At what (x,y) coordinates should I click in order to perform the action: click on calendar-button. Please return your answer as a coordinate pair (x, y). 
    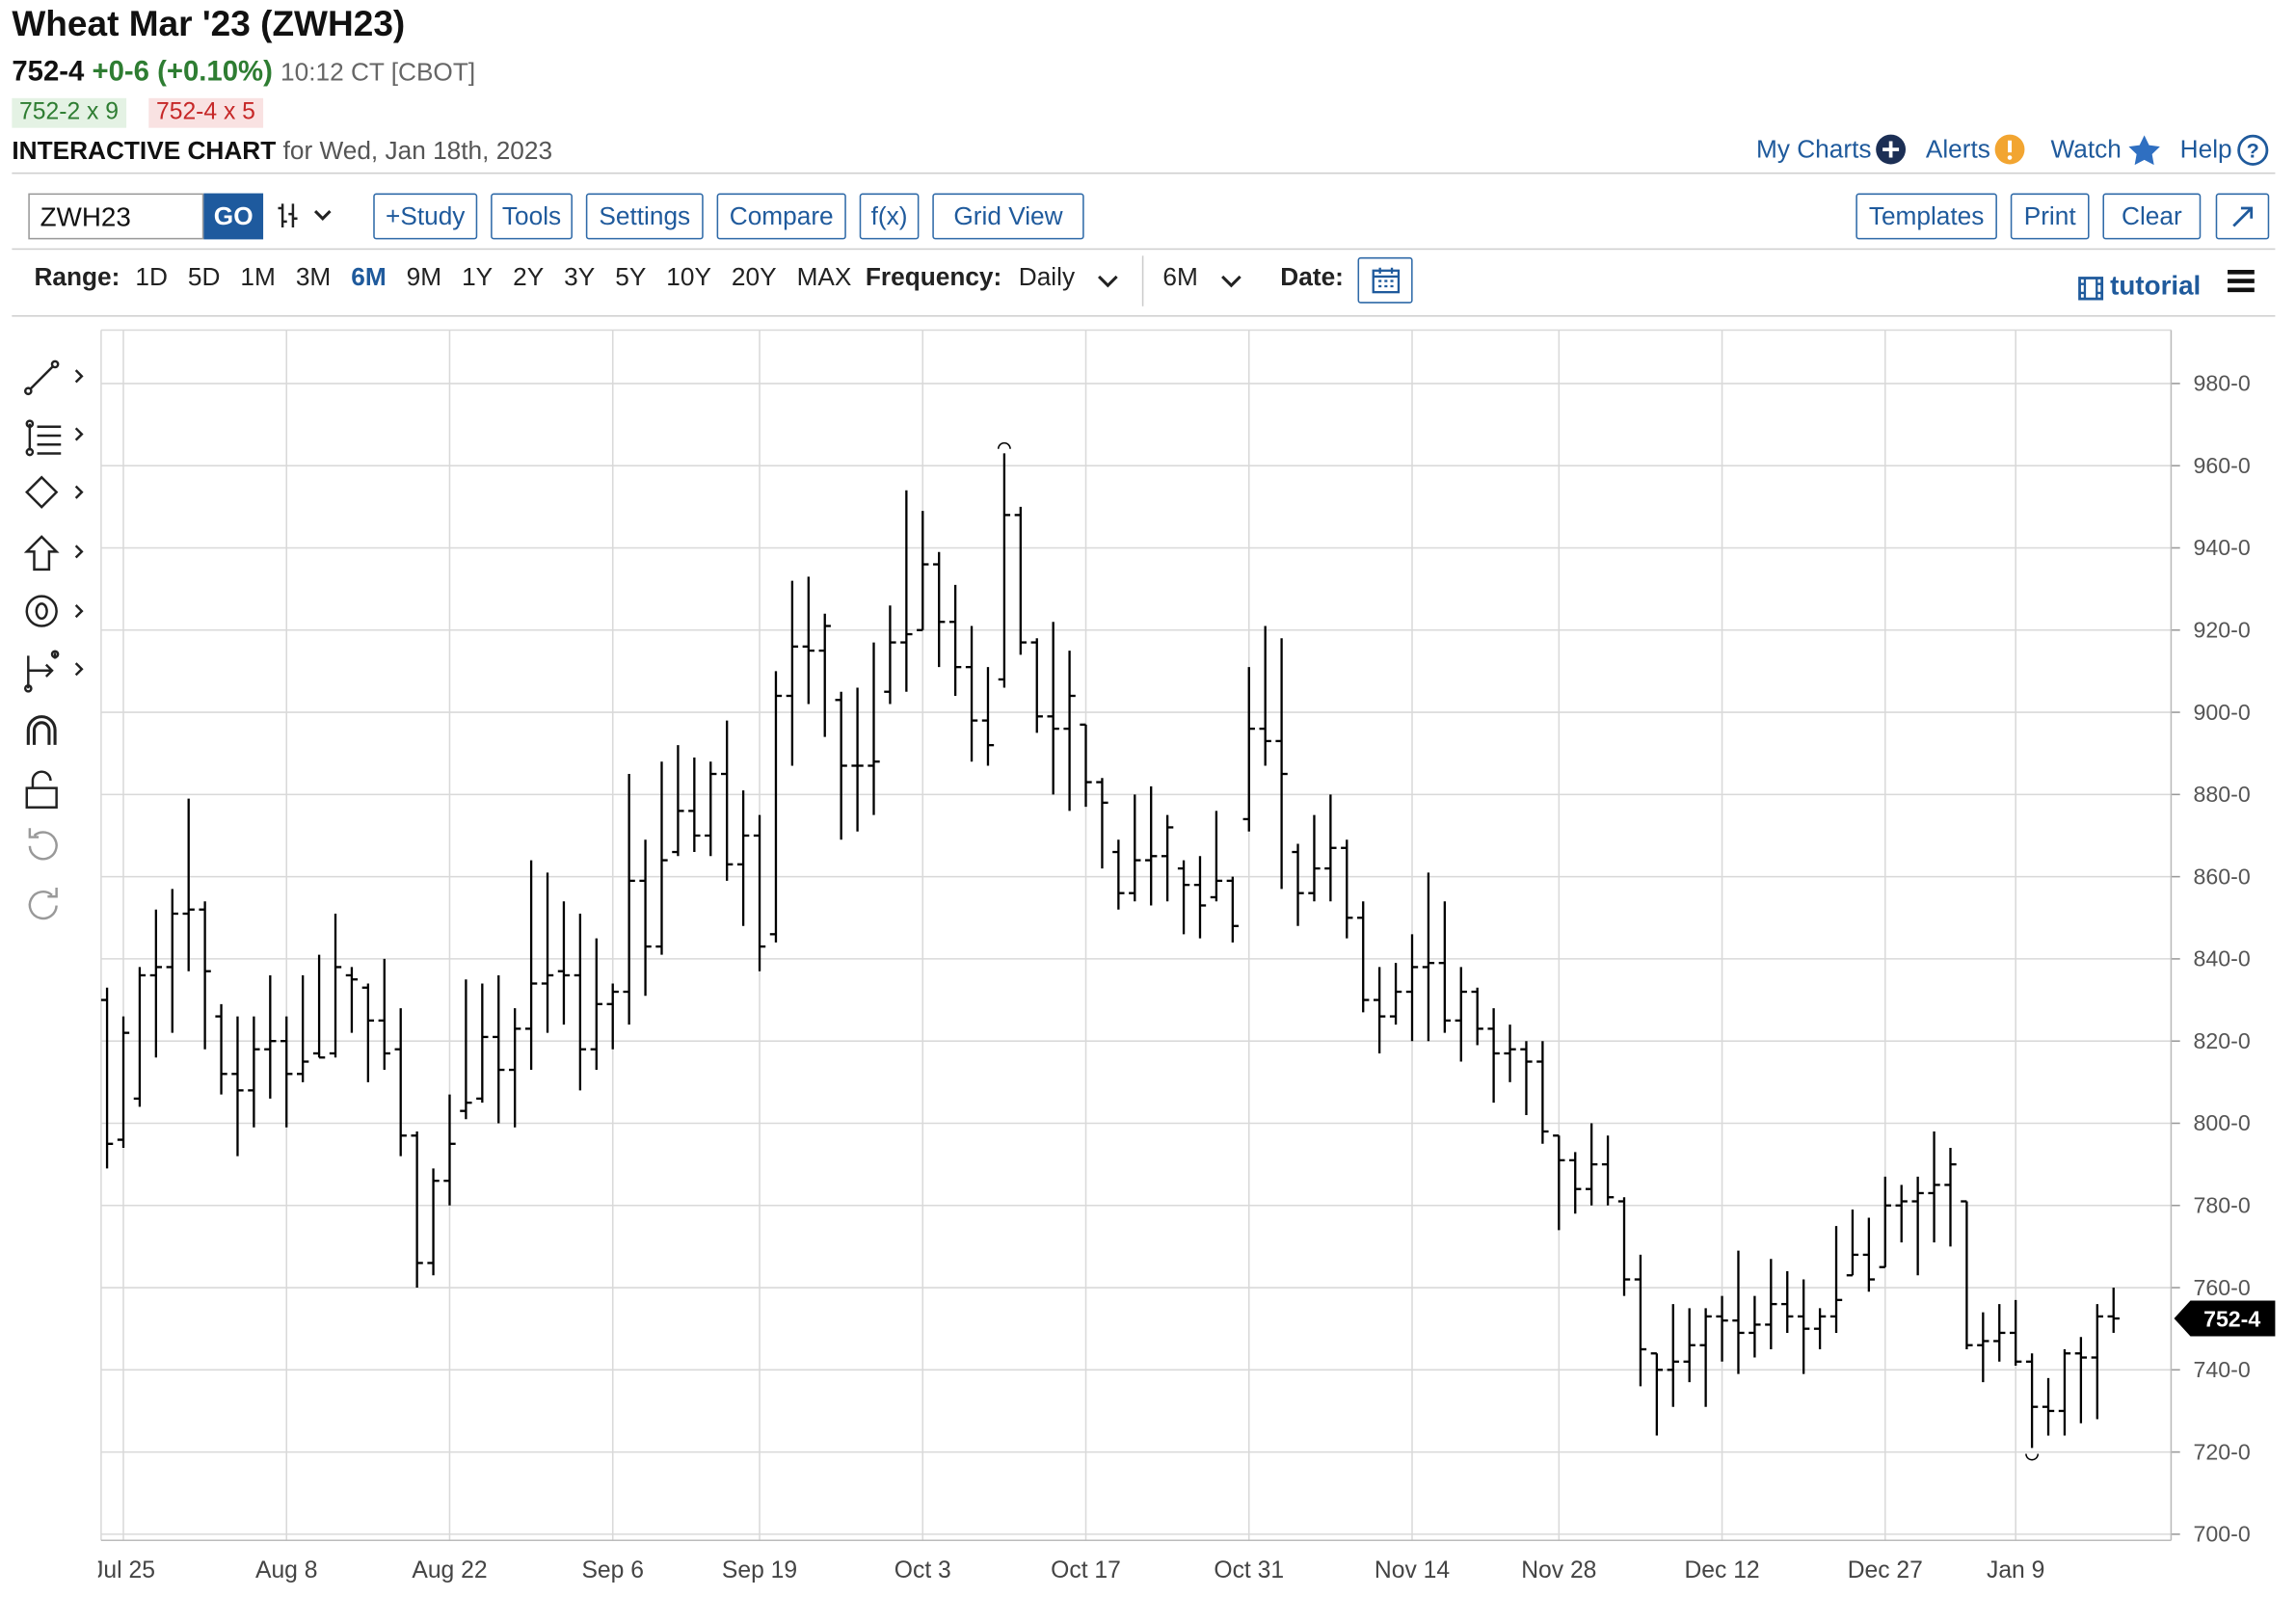
    Looking at the image, I should click on (1385, 280).